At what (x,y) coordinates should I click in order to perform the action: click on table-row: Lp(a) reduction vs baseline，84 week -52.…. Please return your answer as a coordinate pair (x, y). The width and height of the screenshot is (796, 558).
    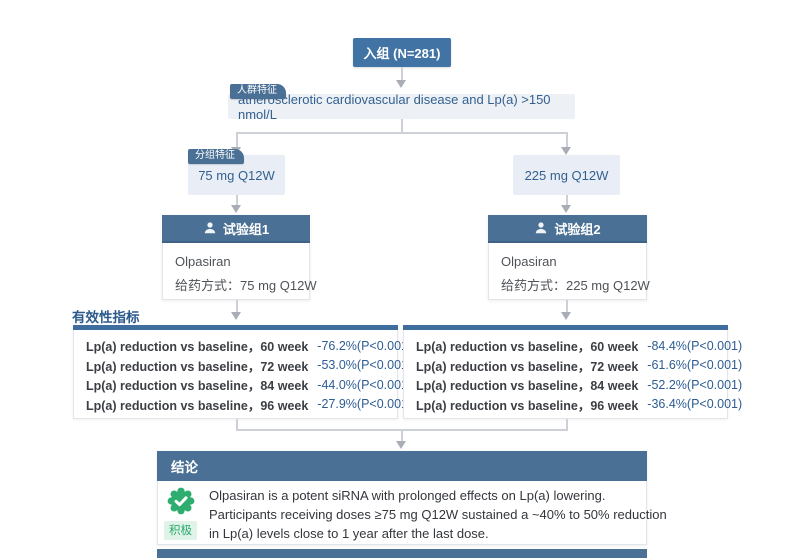
    Looking at the image, I should click on (579, 385).